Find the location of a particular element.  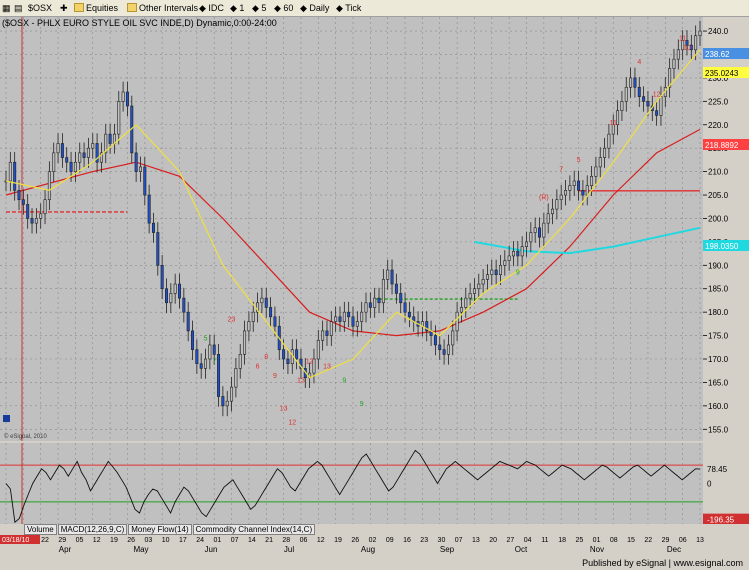

axis-label: 180.0 is located at coordinates (718, 312).